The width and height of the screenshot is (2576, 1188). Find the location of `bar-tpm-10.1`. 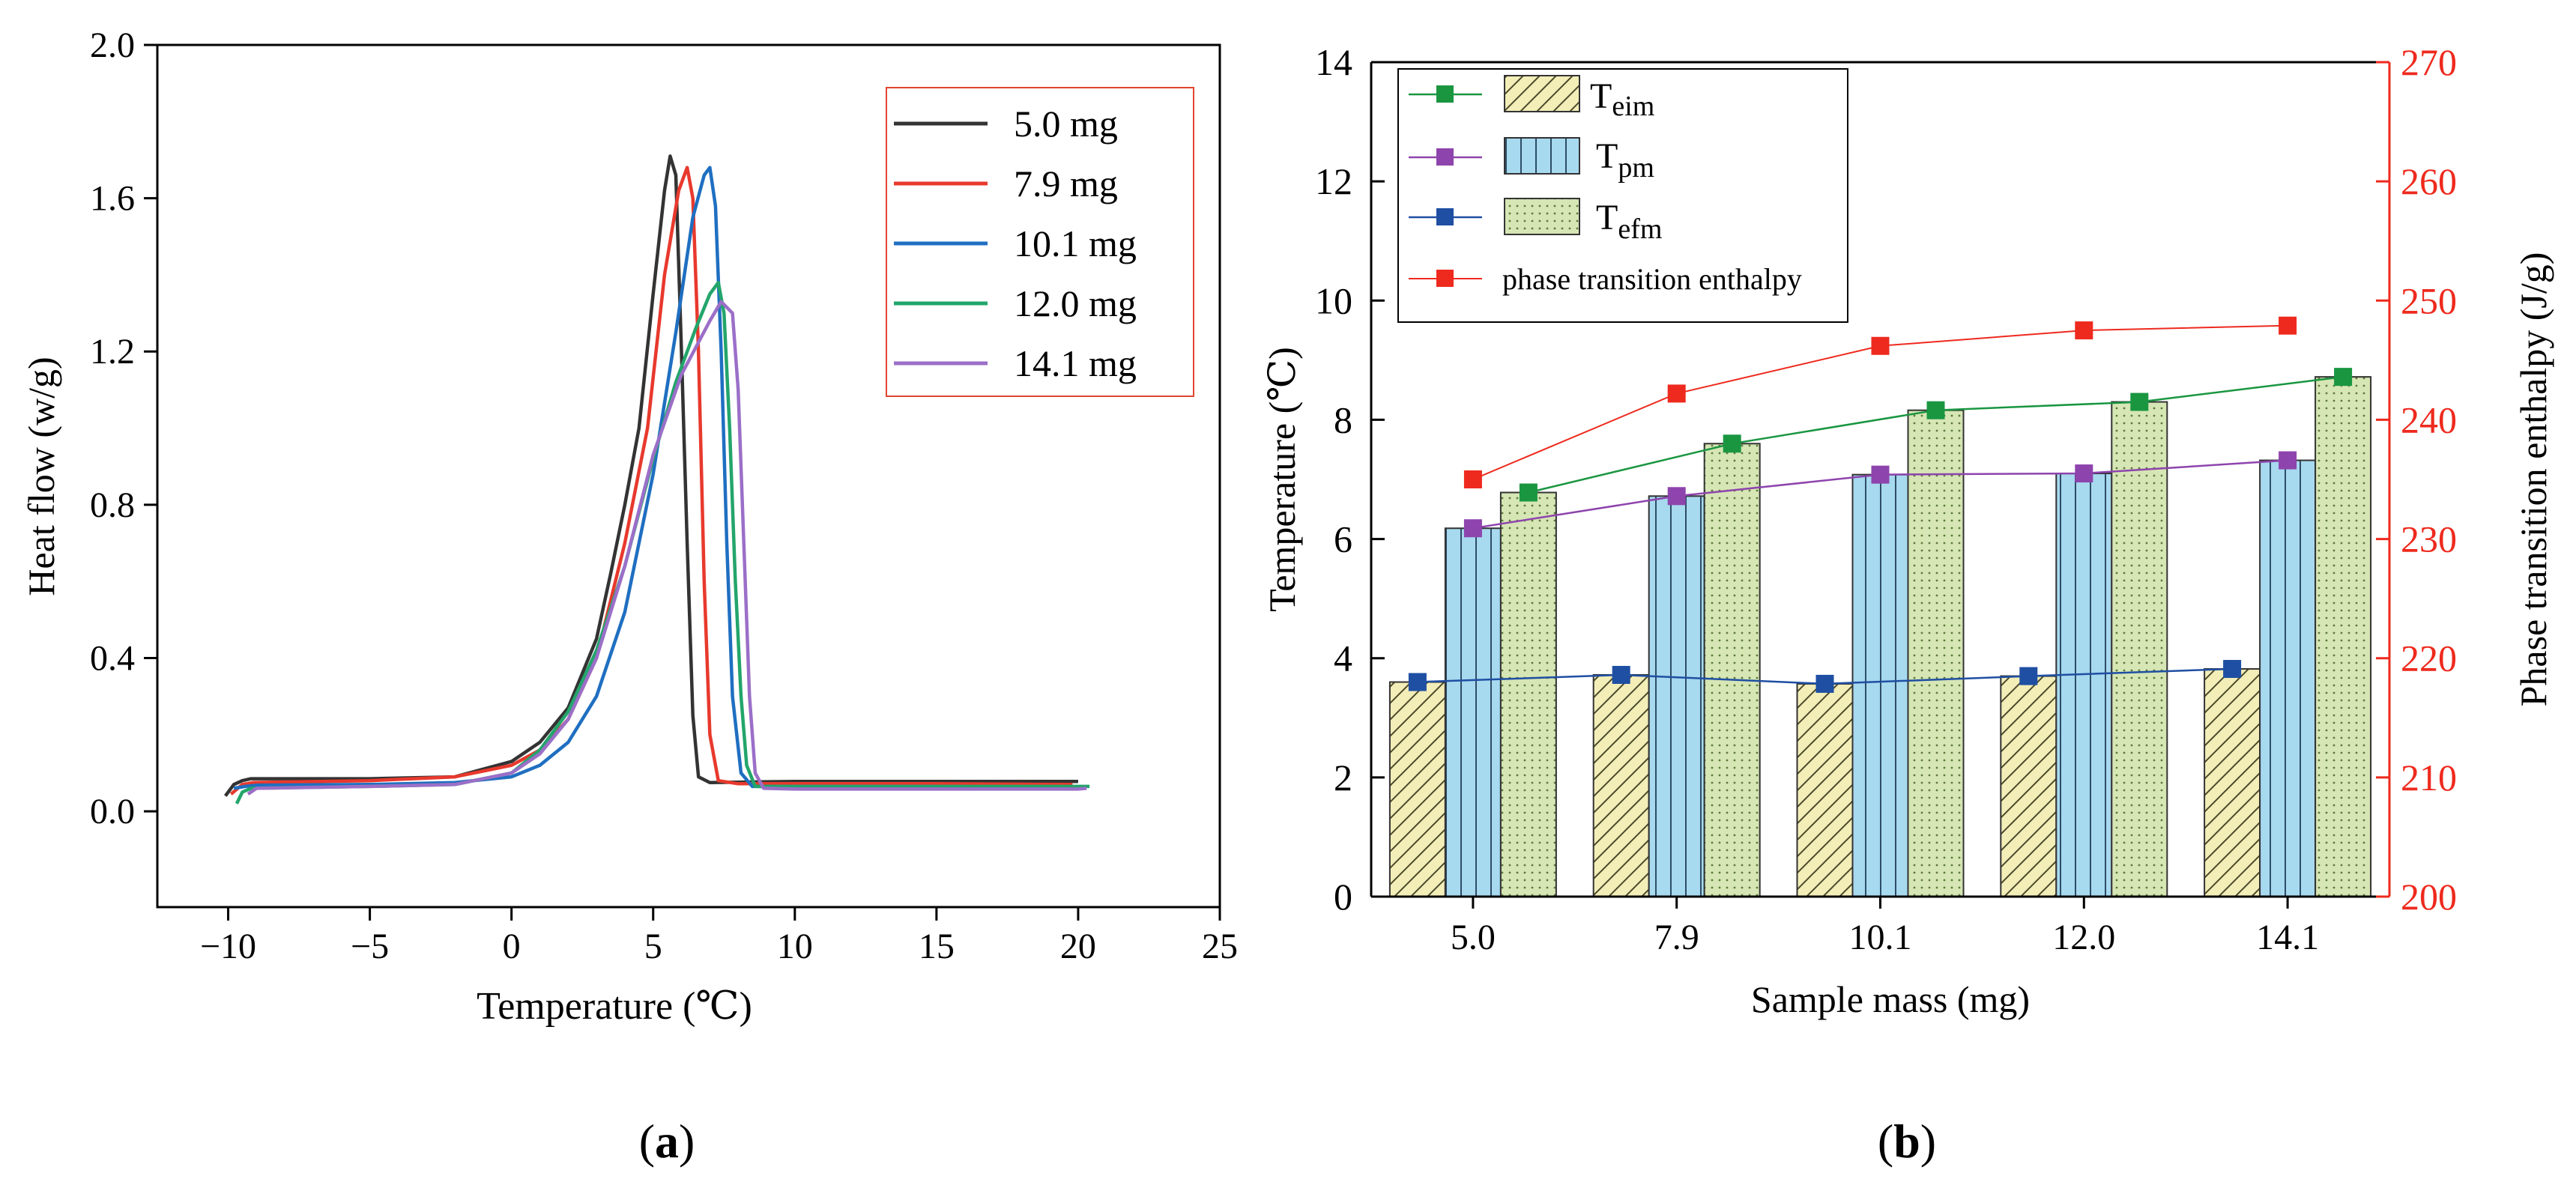

bar-tpm-10.1 is located at coordinates (1880, 685).